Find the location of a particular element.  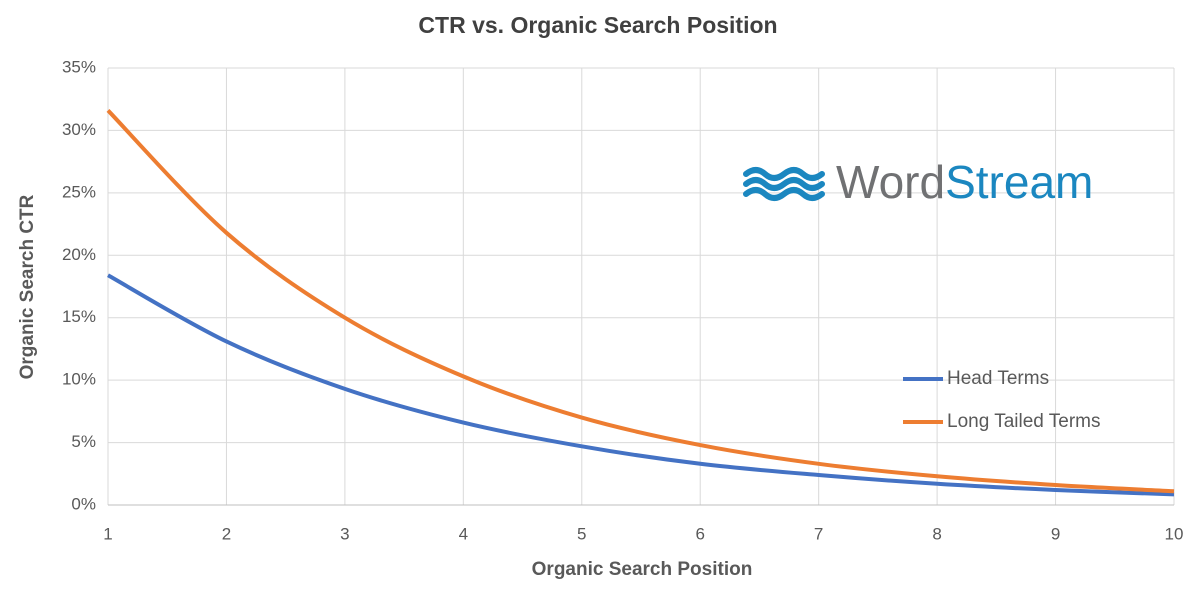

y-tick-label: 25% is located at coordinates (79, 191).